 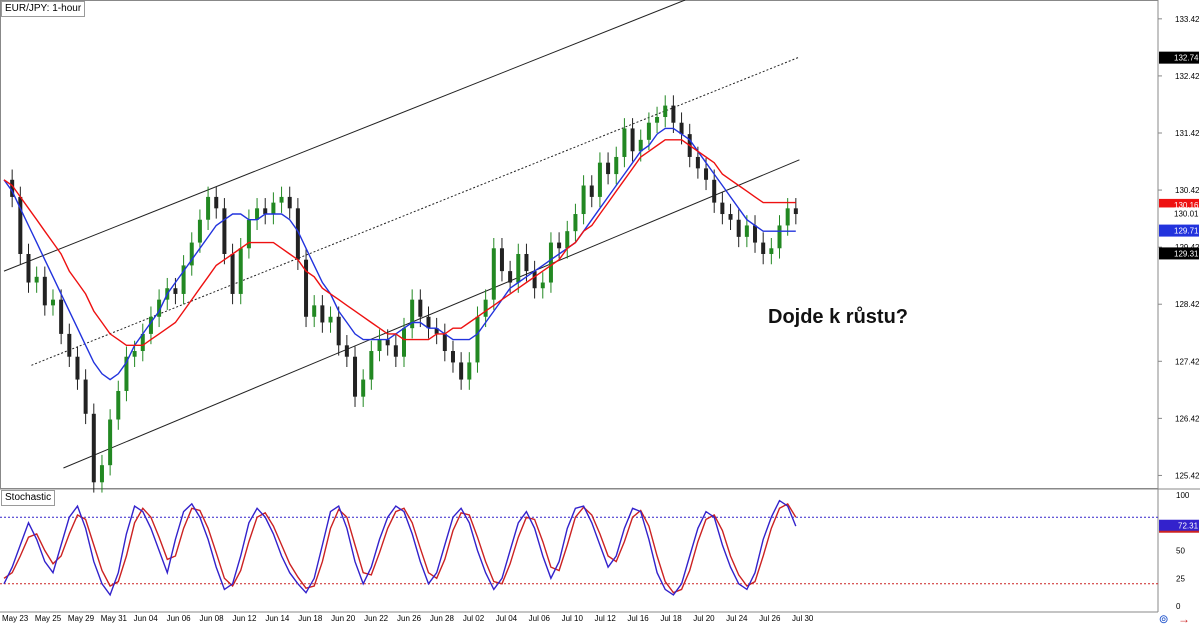 I want to click on x-tick-label: May 23, so click(x=15, y=618).